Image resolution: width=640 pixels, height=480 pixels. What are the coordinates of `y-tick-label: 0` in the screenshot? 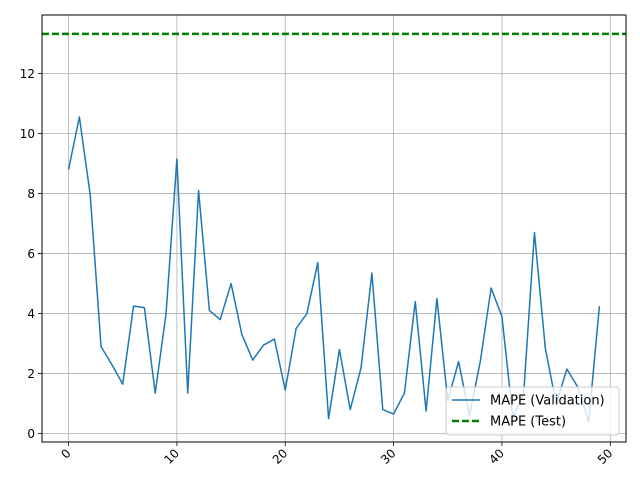 It's located at (31, 434).